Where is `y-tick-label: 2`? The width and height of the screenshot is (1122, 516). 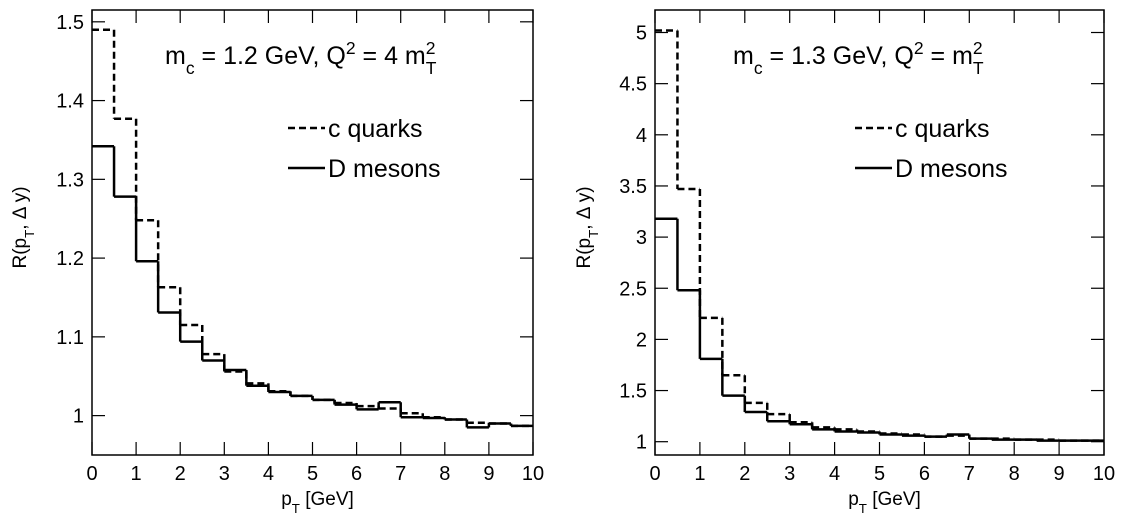 y-tick-label: 2 is located at coordinates (641, 340).